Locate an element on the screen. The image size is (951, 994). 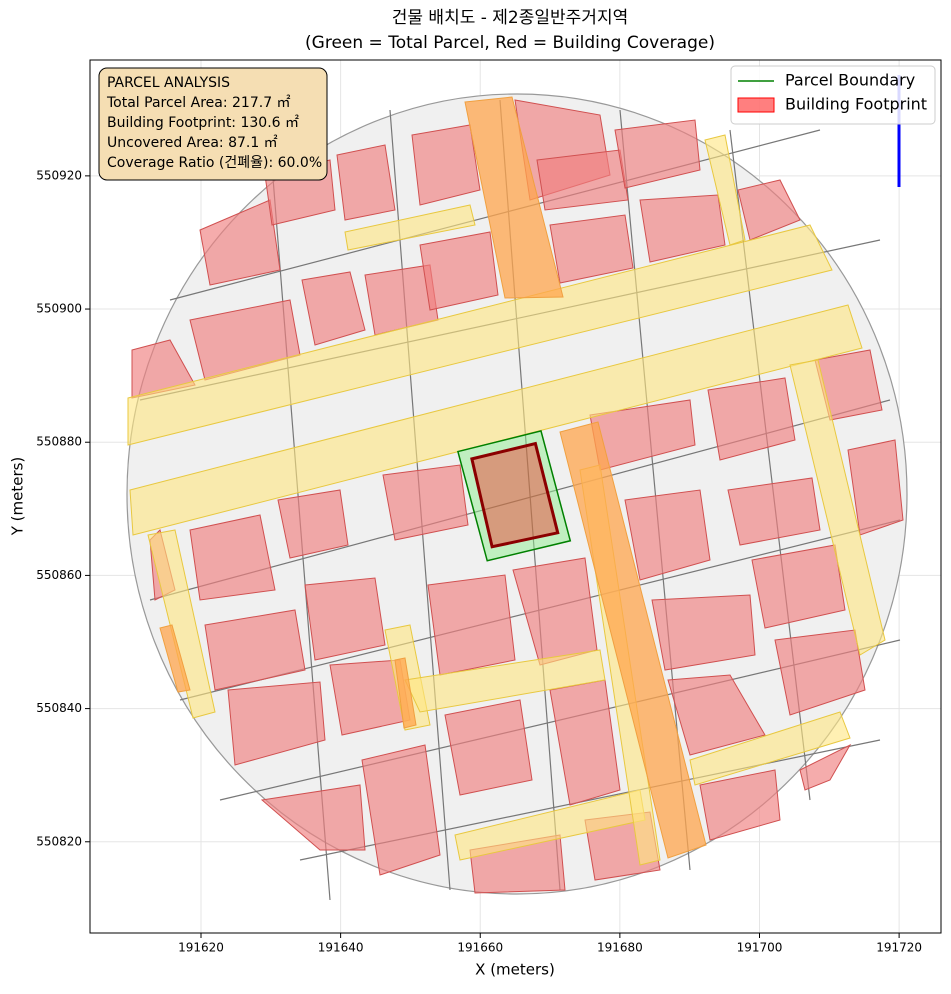
legend-bg is located at coordinates (833, 95).